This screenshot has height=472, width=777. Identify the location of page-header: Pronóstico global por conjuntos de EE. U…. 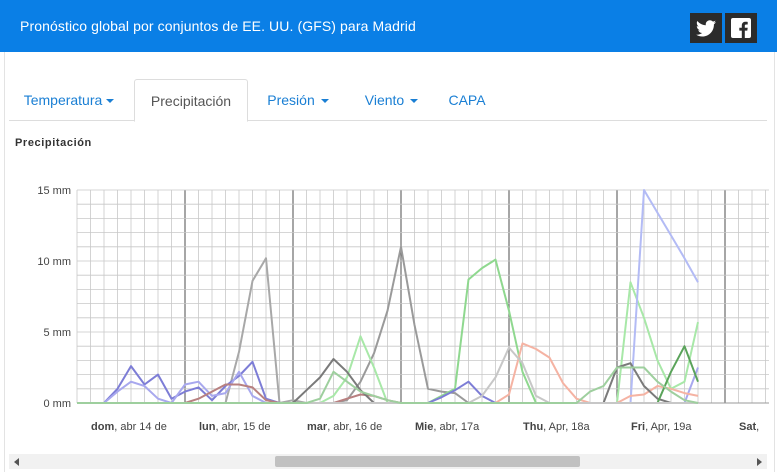
(388, 26).